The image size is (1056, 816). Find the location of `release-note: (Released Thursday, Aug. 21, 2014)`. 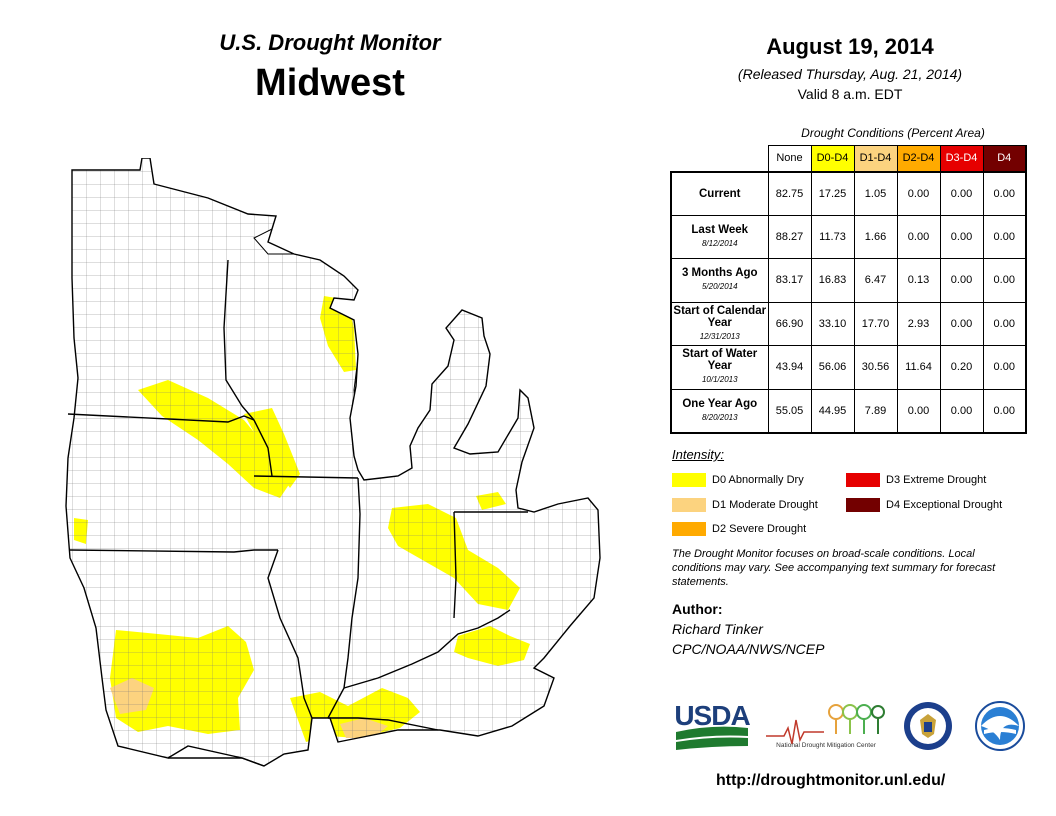

release-note: (Released Thursday, Aug. 21, 2014) is located at coordinates (850, 74).